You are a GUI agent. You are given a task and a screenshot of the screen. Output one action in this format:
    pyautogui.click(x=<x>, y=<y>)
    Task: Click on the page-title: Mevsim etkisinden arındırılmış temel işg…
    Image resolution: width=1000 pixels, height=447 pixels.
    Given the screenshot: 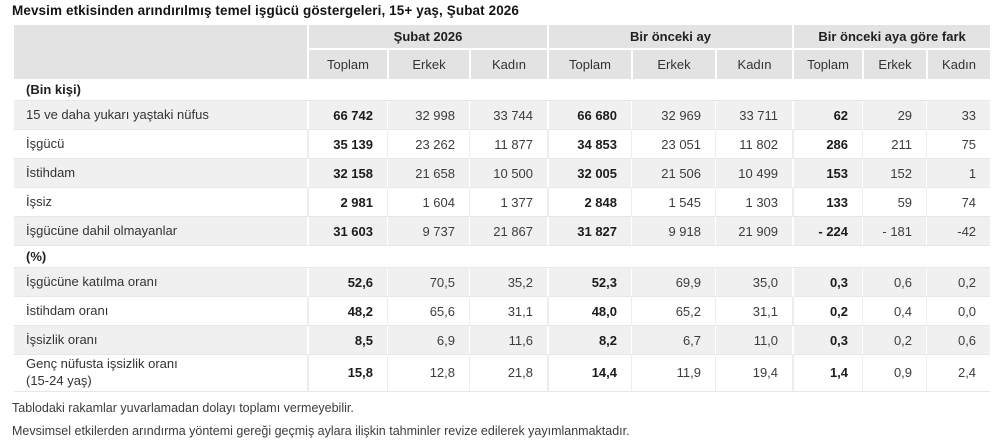 What is the action you would take?
    pyautogui.click(x=266, y=10)
    